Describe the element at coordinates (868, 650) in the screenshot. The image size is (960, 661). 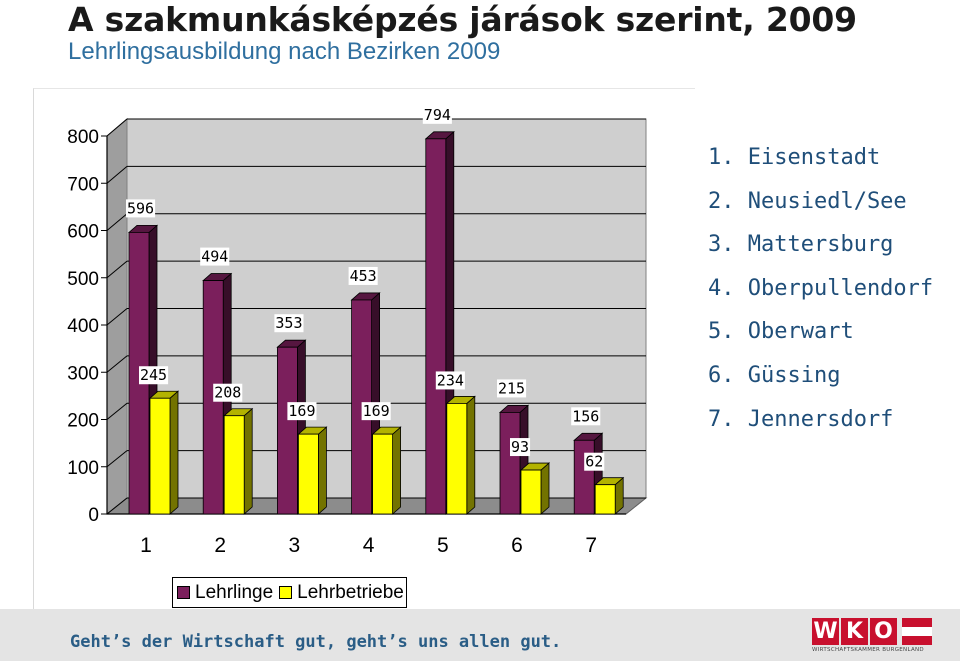
I see `logo-subtitle: WIRTSCHAFTSKAMMER BURGENLAND` at that location.